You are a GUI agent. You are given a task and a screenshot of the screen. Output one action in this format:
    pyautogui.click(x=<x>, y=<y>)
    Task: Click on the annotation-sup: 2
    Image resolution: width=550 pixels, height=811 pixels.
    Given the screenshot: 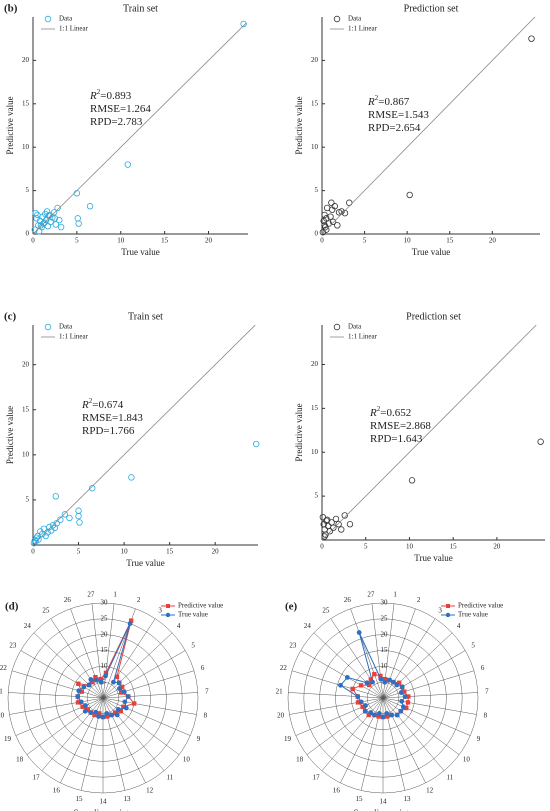 What is the action you would take?
    pyautogui.click(x=99, y=92)
    